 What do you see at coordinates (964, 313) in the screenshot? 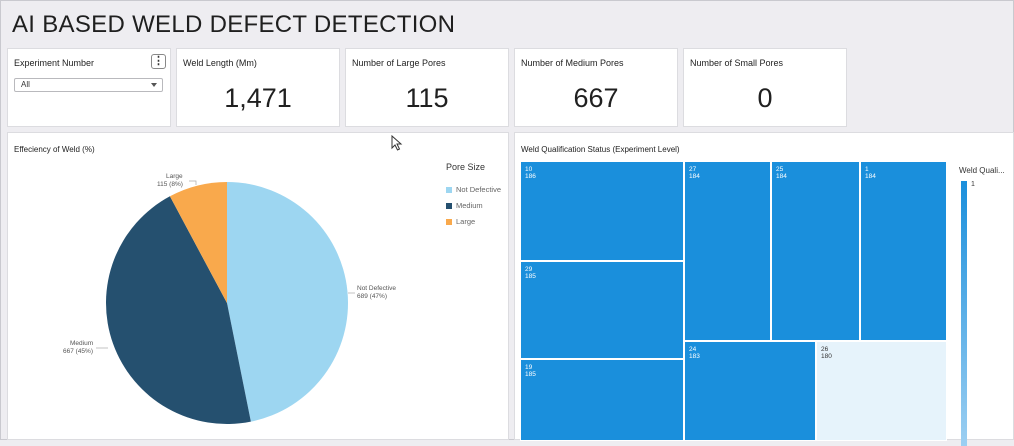
I see `treemap-color-scale` at bounding box center [964, 313].